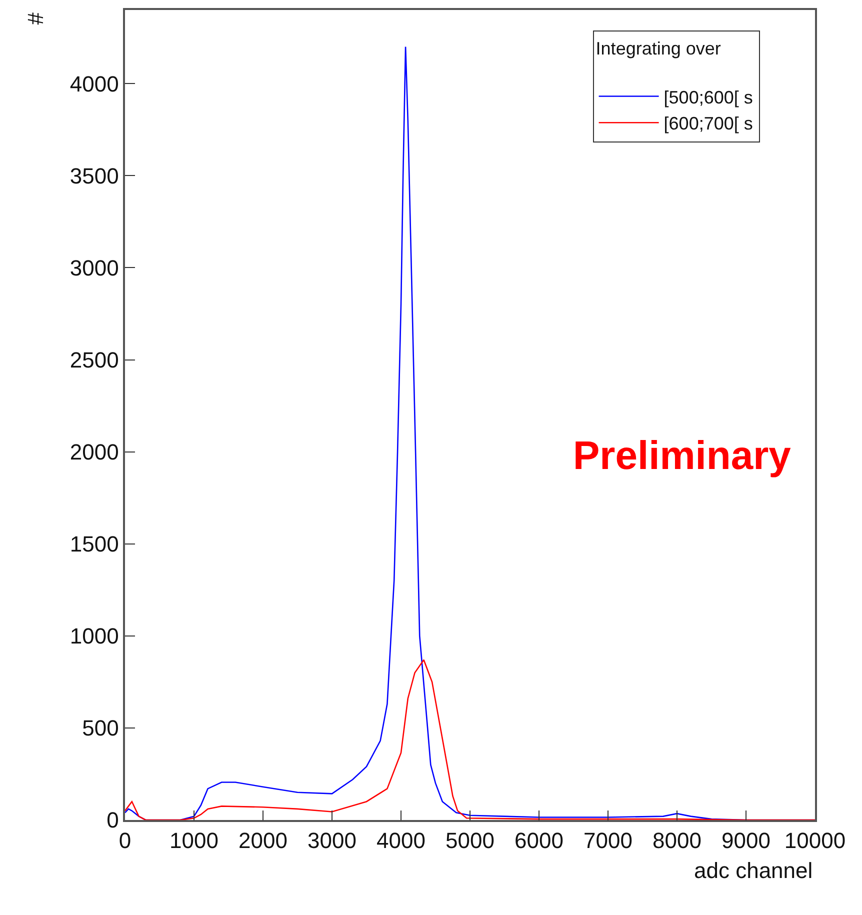  Describe the element at coordinates (94, 175) in the screenshot. I see `y-tick-label: 3500` at that location.